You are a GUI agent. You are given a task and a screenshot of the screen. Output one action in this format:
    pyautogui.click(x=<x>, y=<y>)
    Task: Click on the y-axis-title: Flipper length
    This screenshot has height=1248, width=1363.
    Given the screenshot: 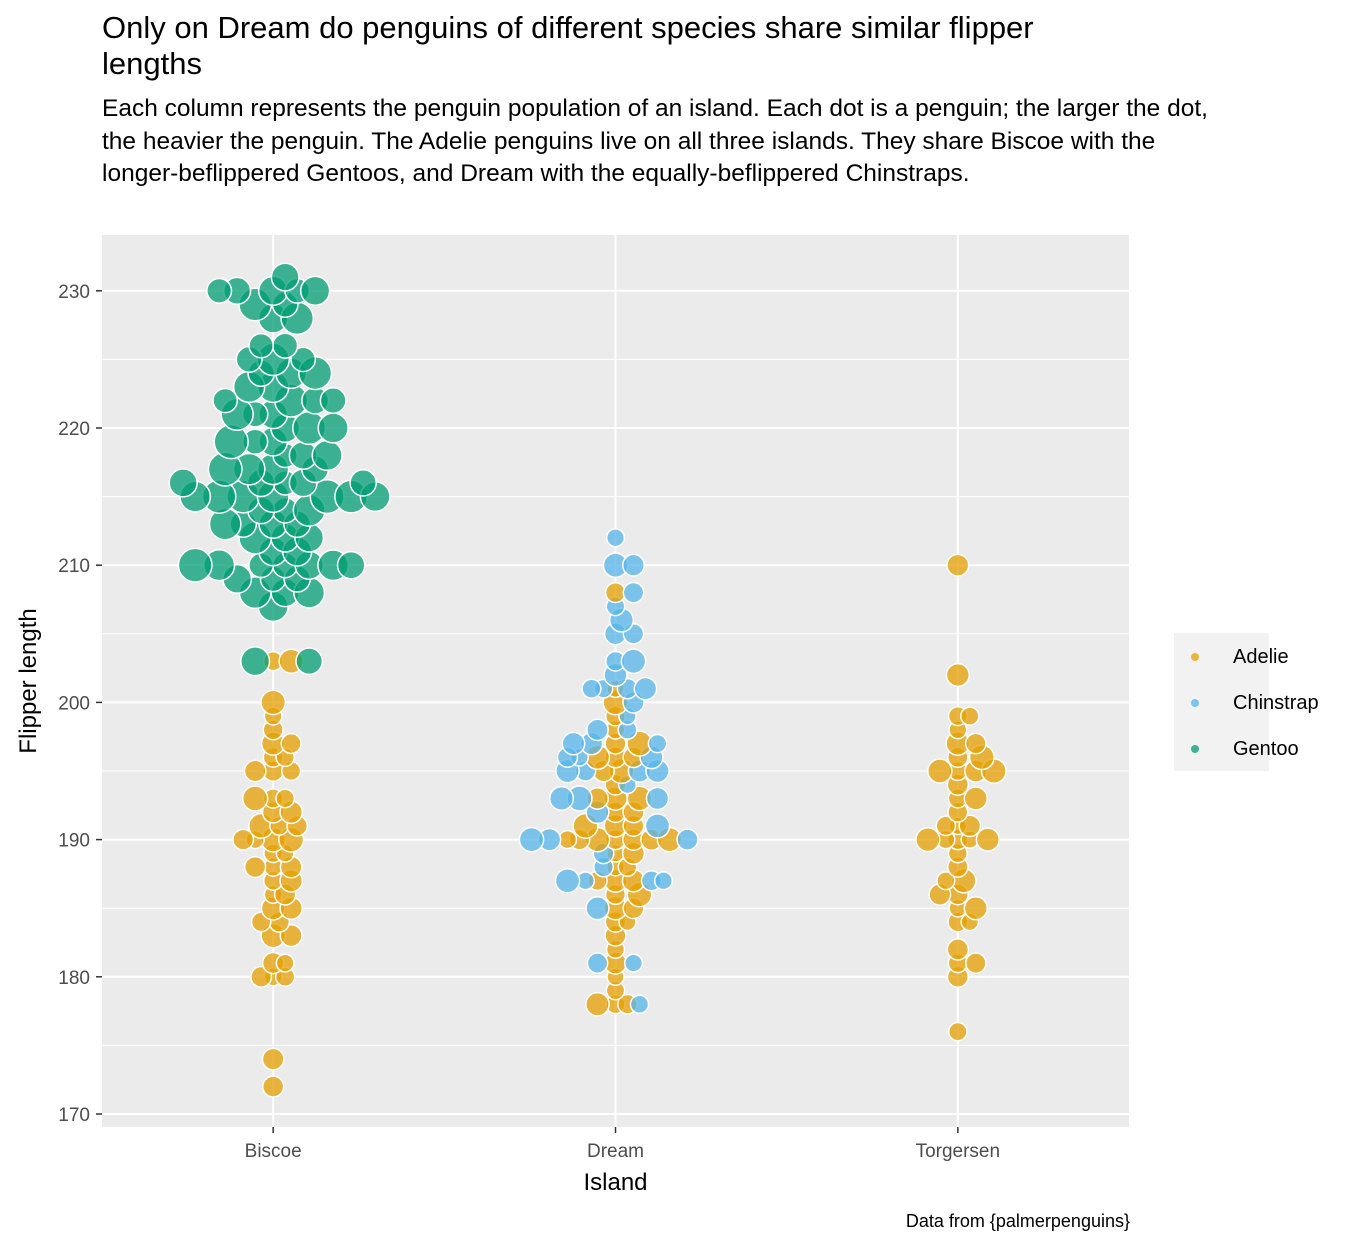 What is the action you would take?
    pyautogui.click(x=28, y=680)
    